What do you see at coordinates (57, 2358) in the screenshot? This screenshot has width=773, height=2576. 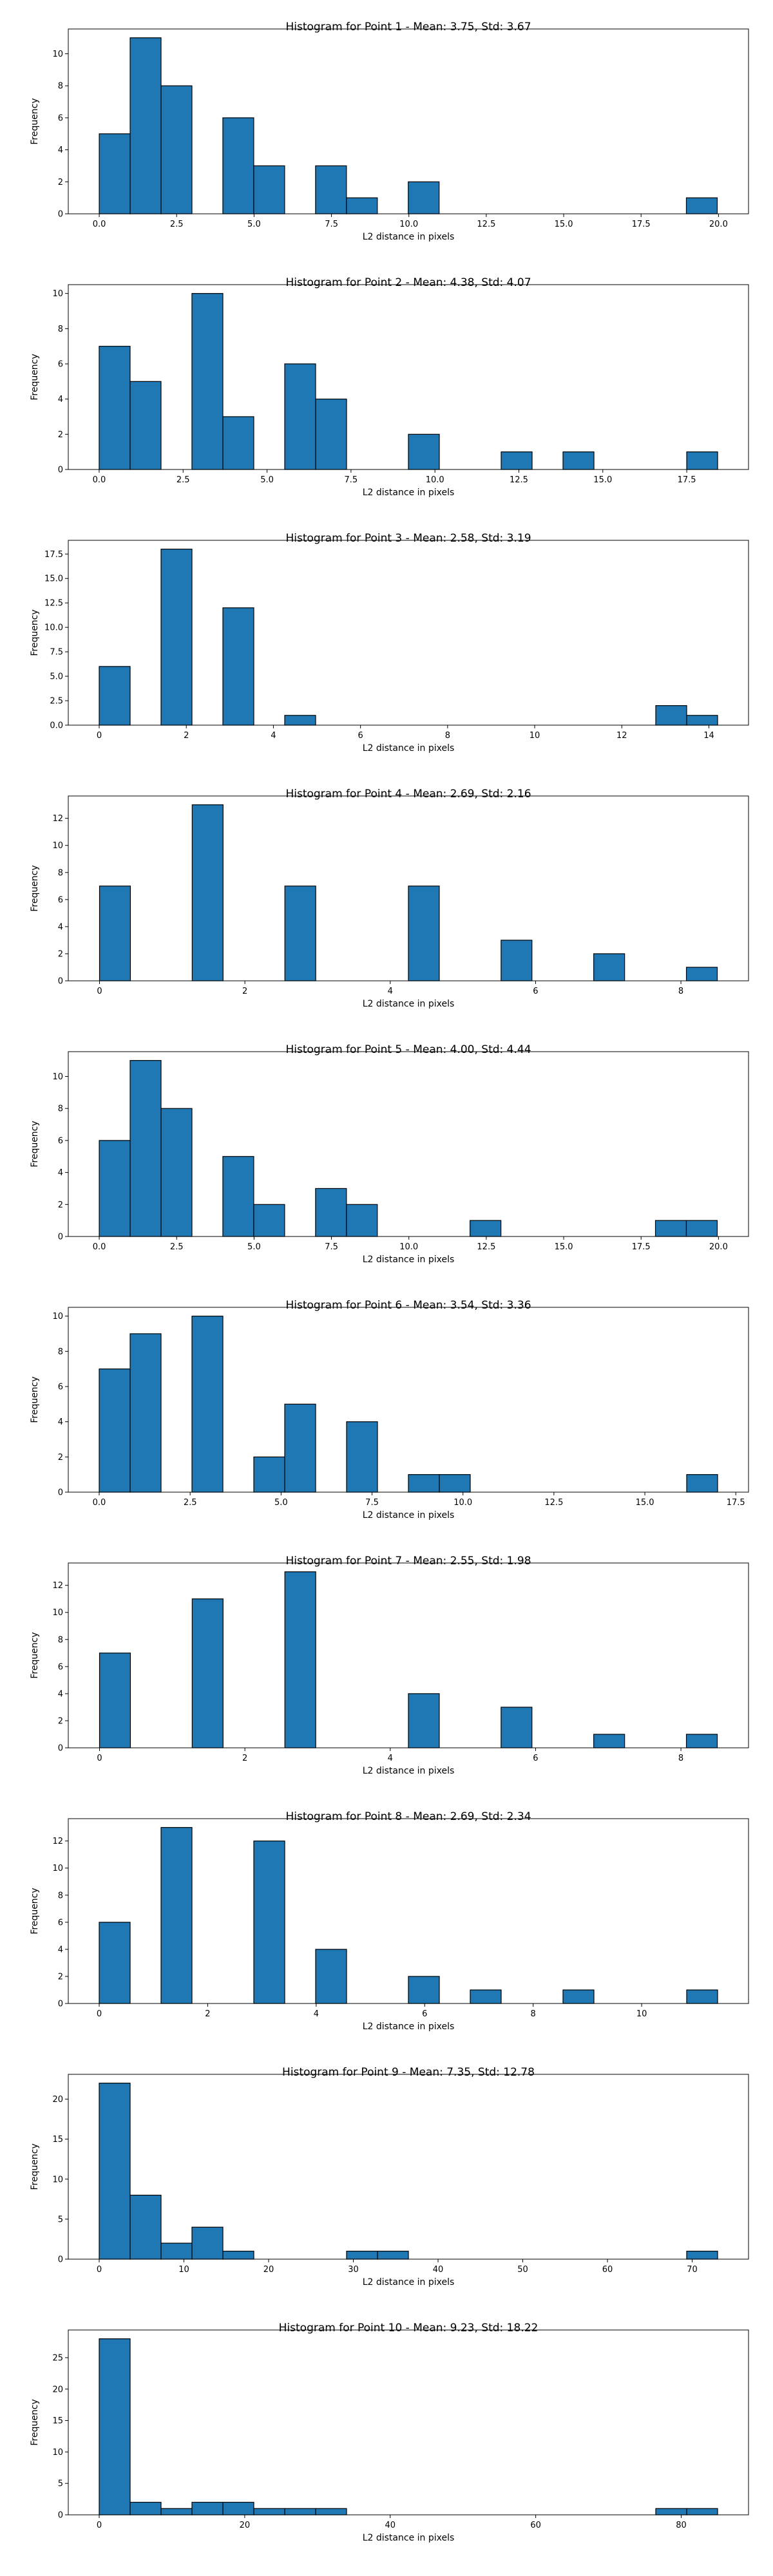 I see `y-tick-label: 25` at bounding box center [57, 2358].